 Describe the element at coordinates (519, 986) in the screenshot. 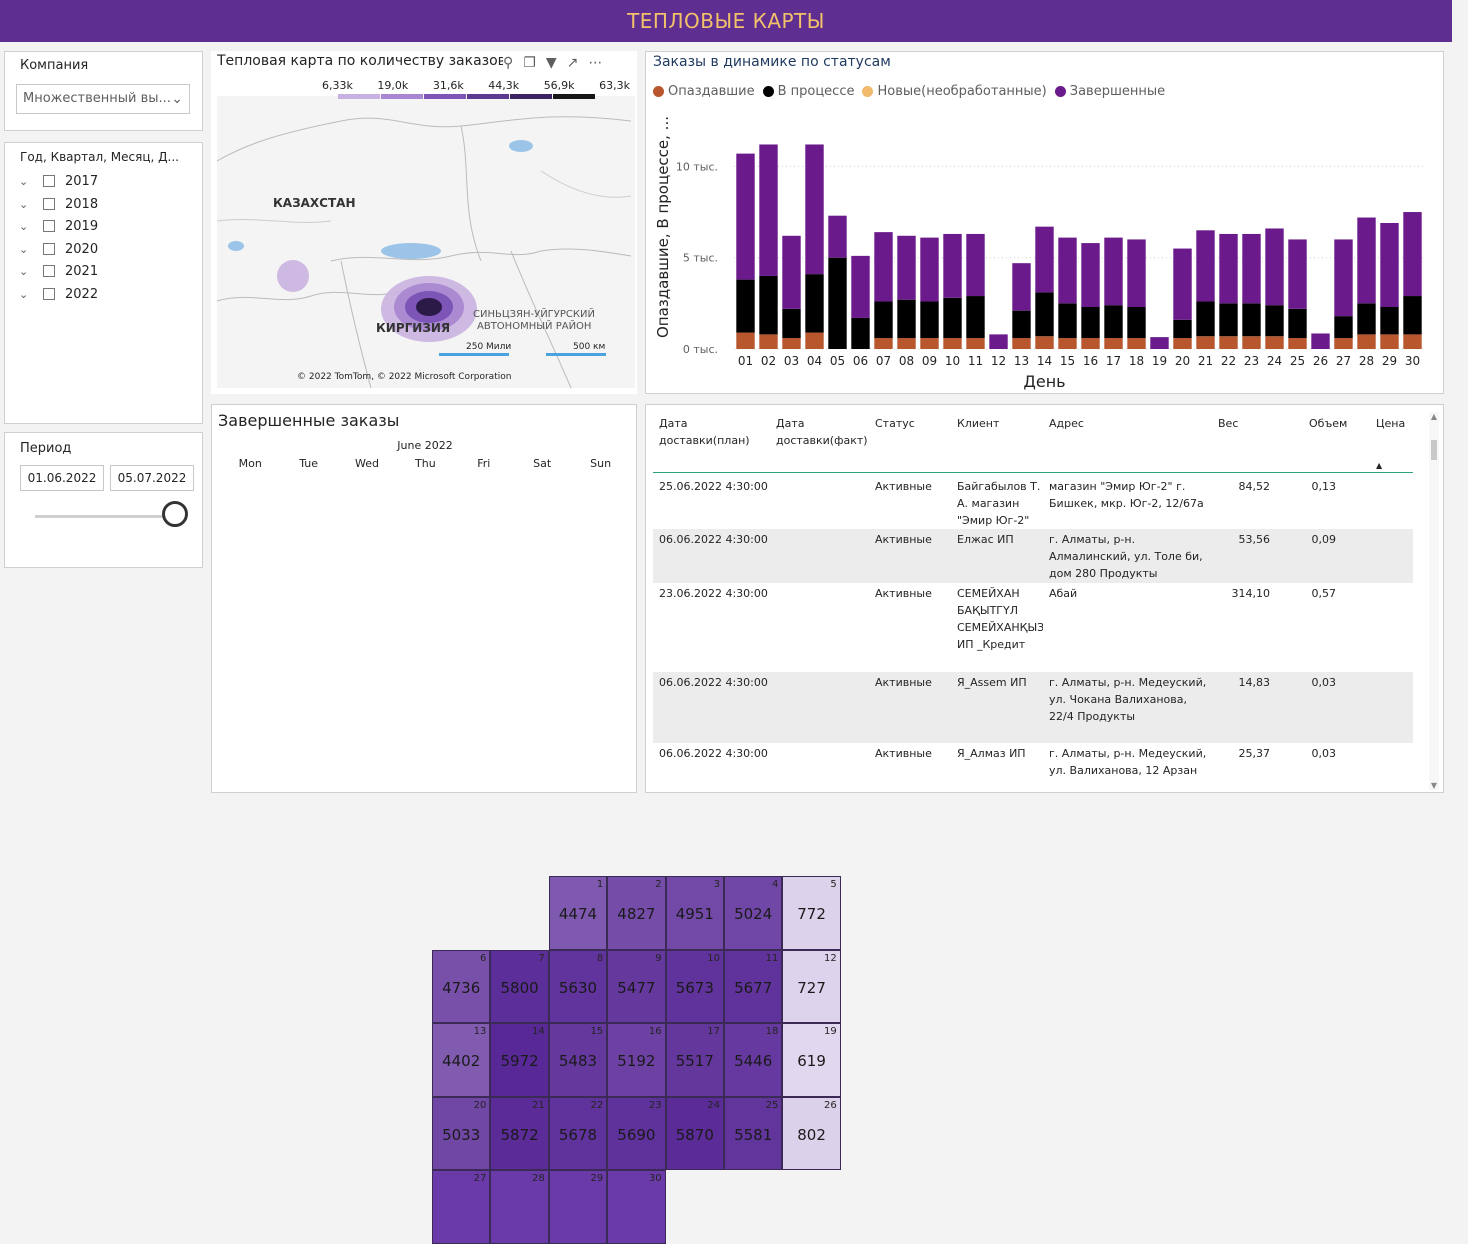

I see `calendar-day-cell: 7 5800` at that location.